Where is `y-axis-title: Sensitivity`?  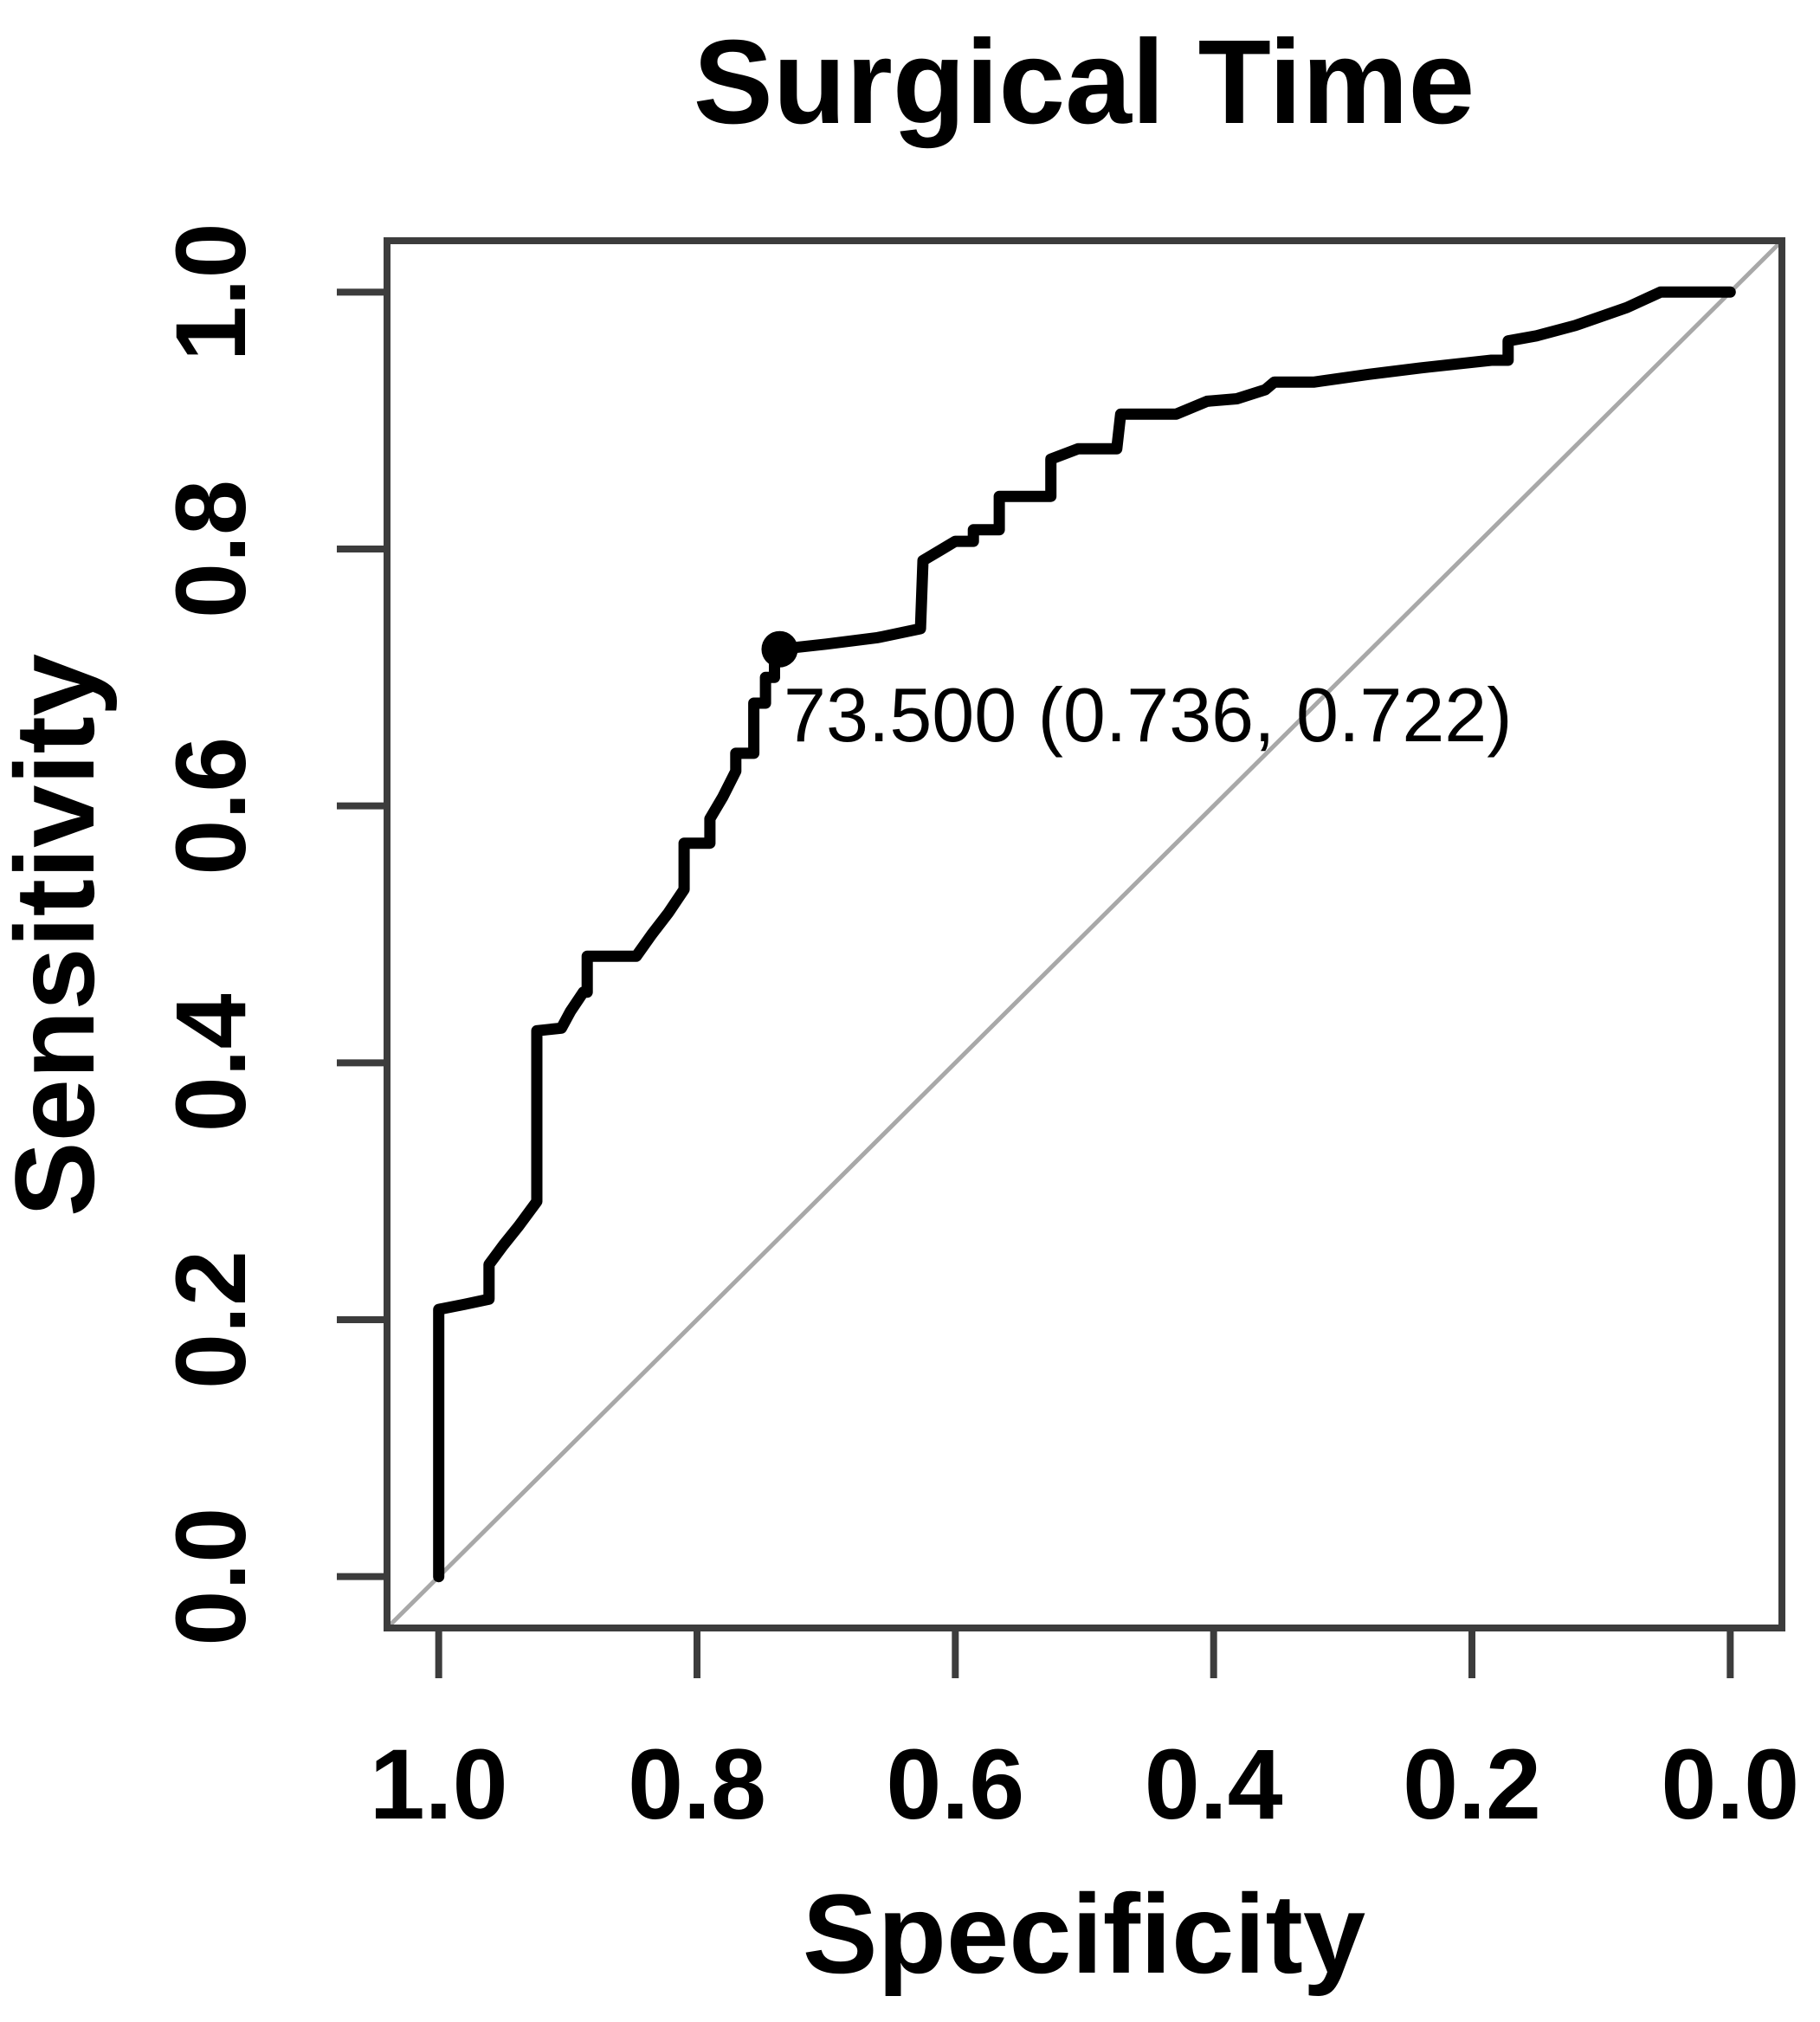 y-axis-title: Sensitivity is located at coordinates (59, 936).